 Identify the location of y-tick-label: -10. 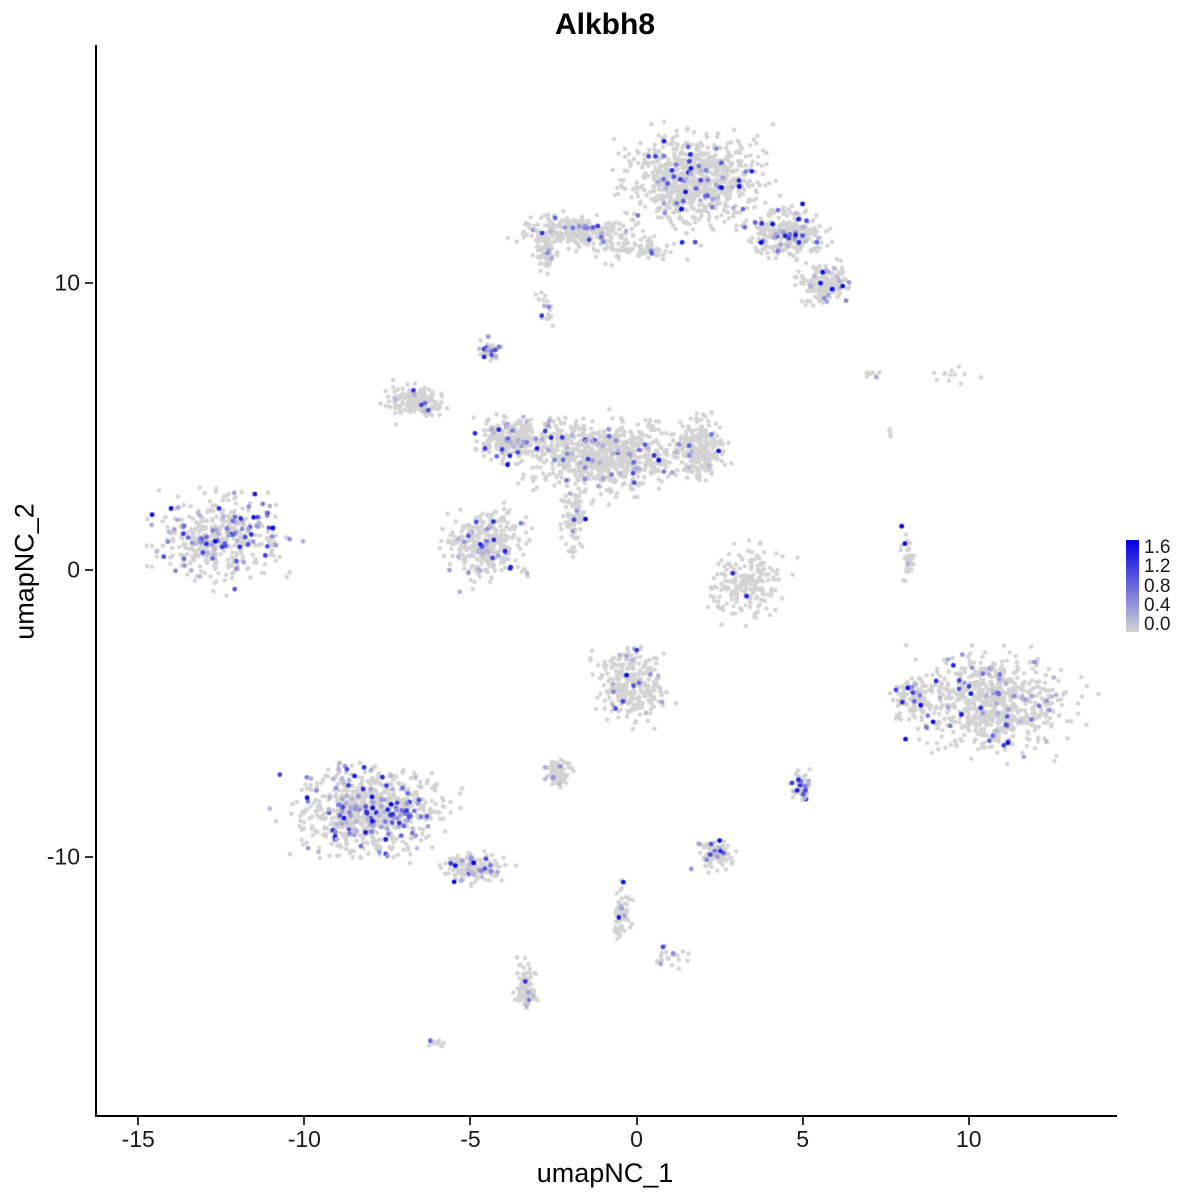
(63, 856).